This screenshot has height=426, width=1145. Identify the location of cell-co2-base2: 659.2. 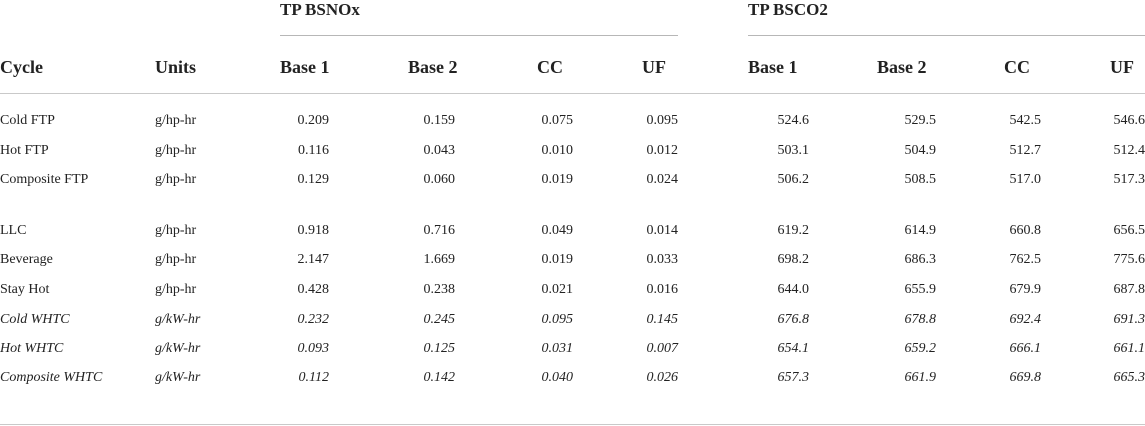
(920, 348).